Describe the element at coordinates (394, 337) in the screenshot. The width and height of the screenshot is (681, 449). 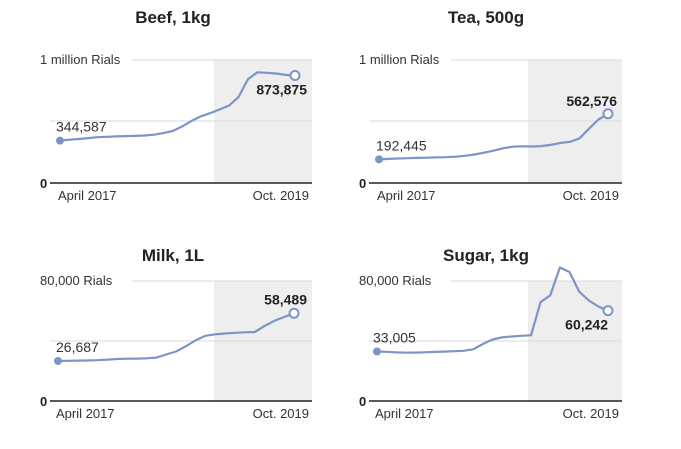
I see `start-value-label: 33,005` at that location.